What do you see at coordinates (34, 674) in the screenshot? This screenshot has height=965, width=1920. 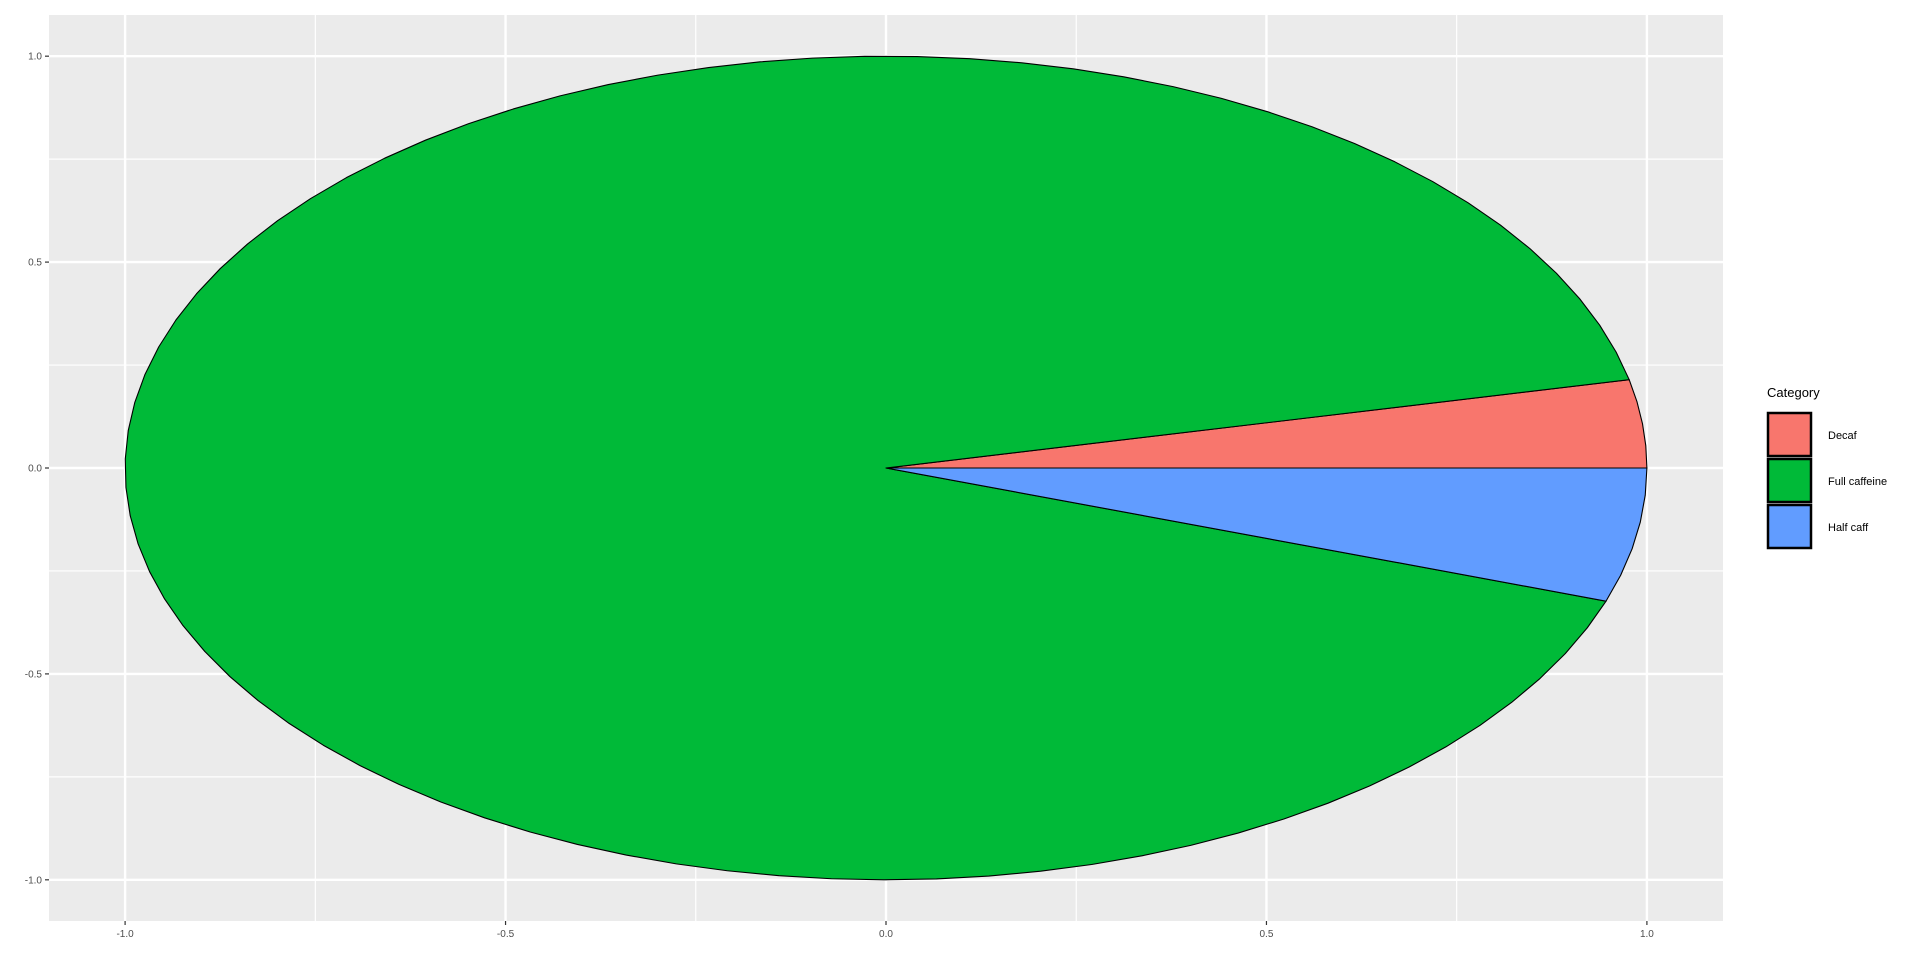 I see `y-tick-label: -0.5` at bounding box center [34, 674].